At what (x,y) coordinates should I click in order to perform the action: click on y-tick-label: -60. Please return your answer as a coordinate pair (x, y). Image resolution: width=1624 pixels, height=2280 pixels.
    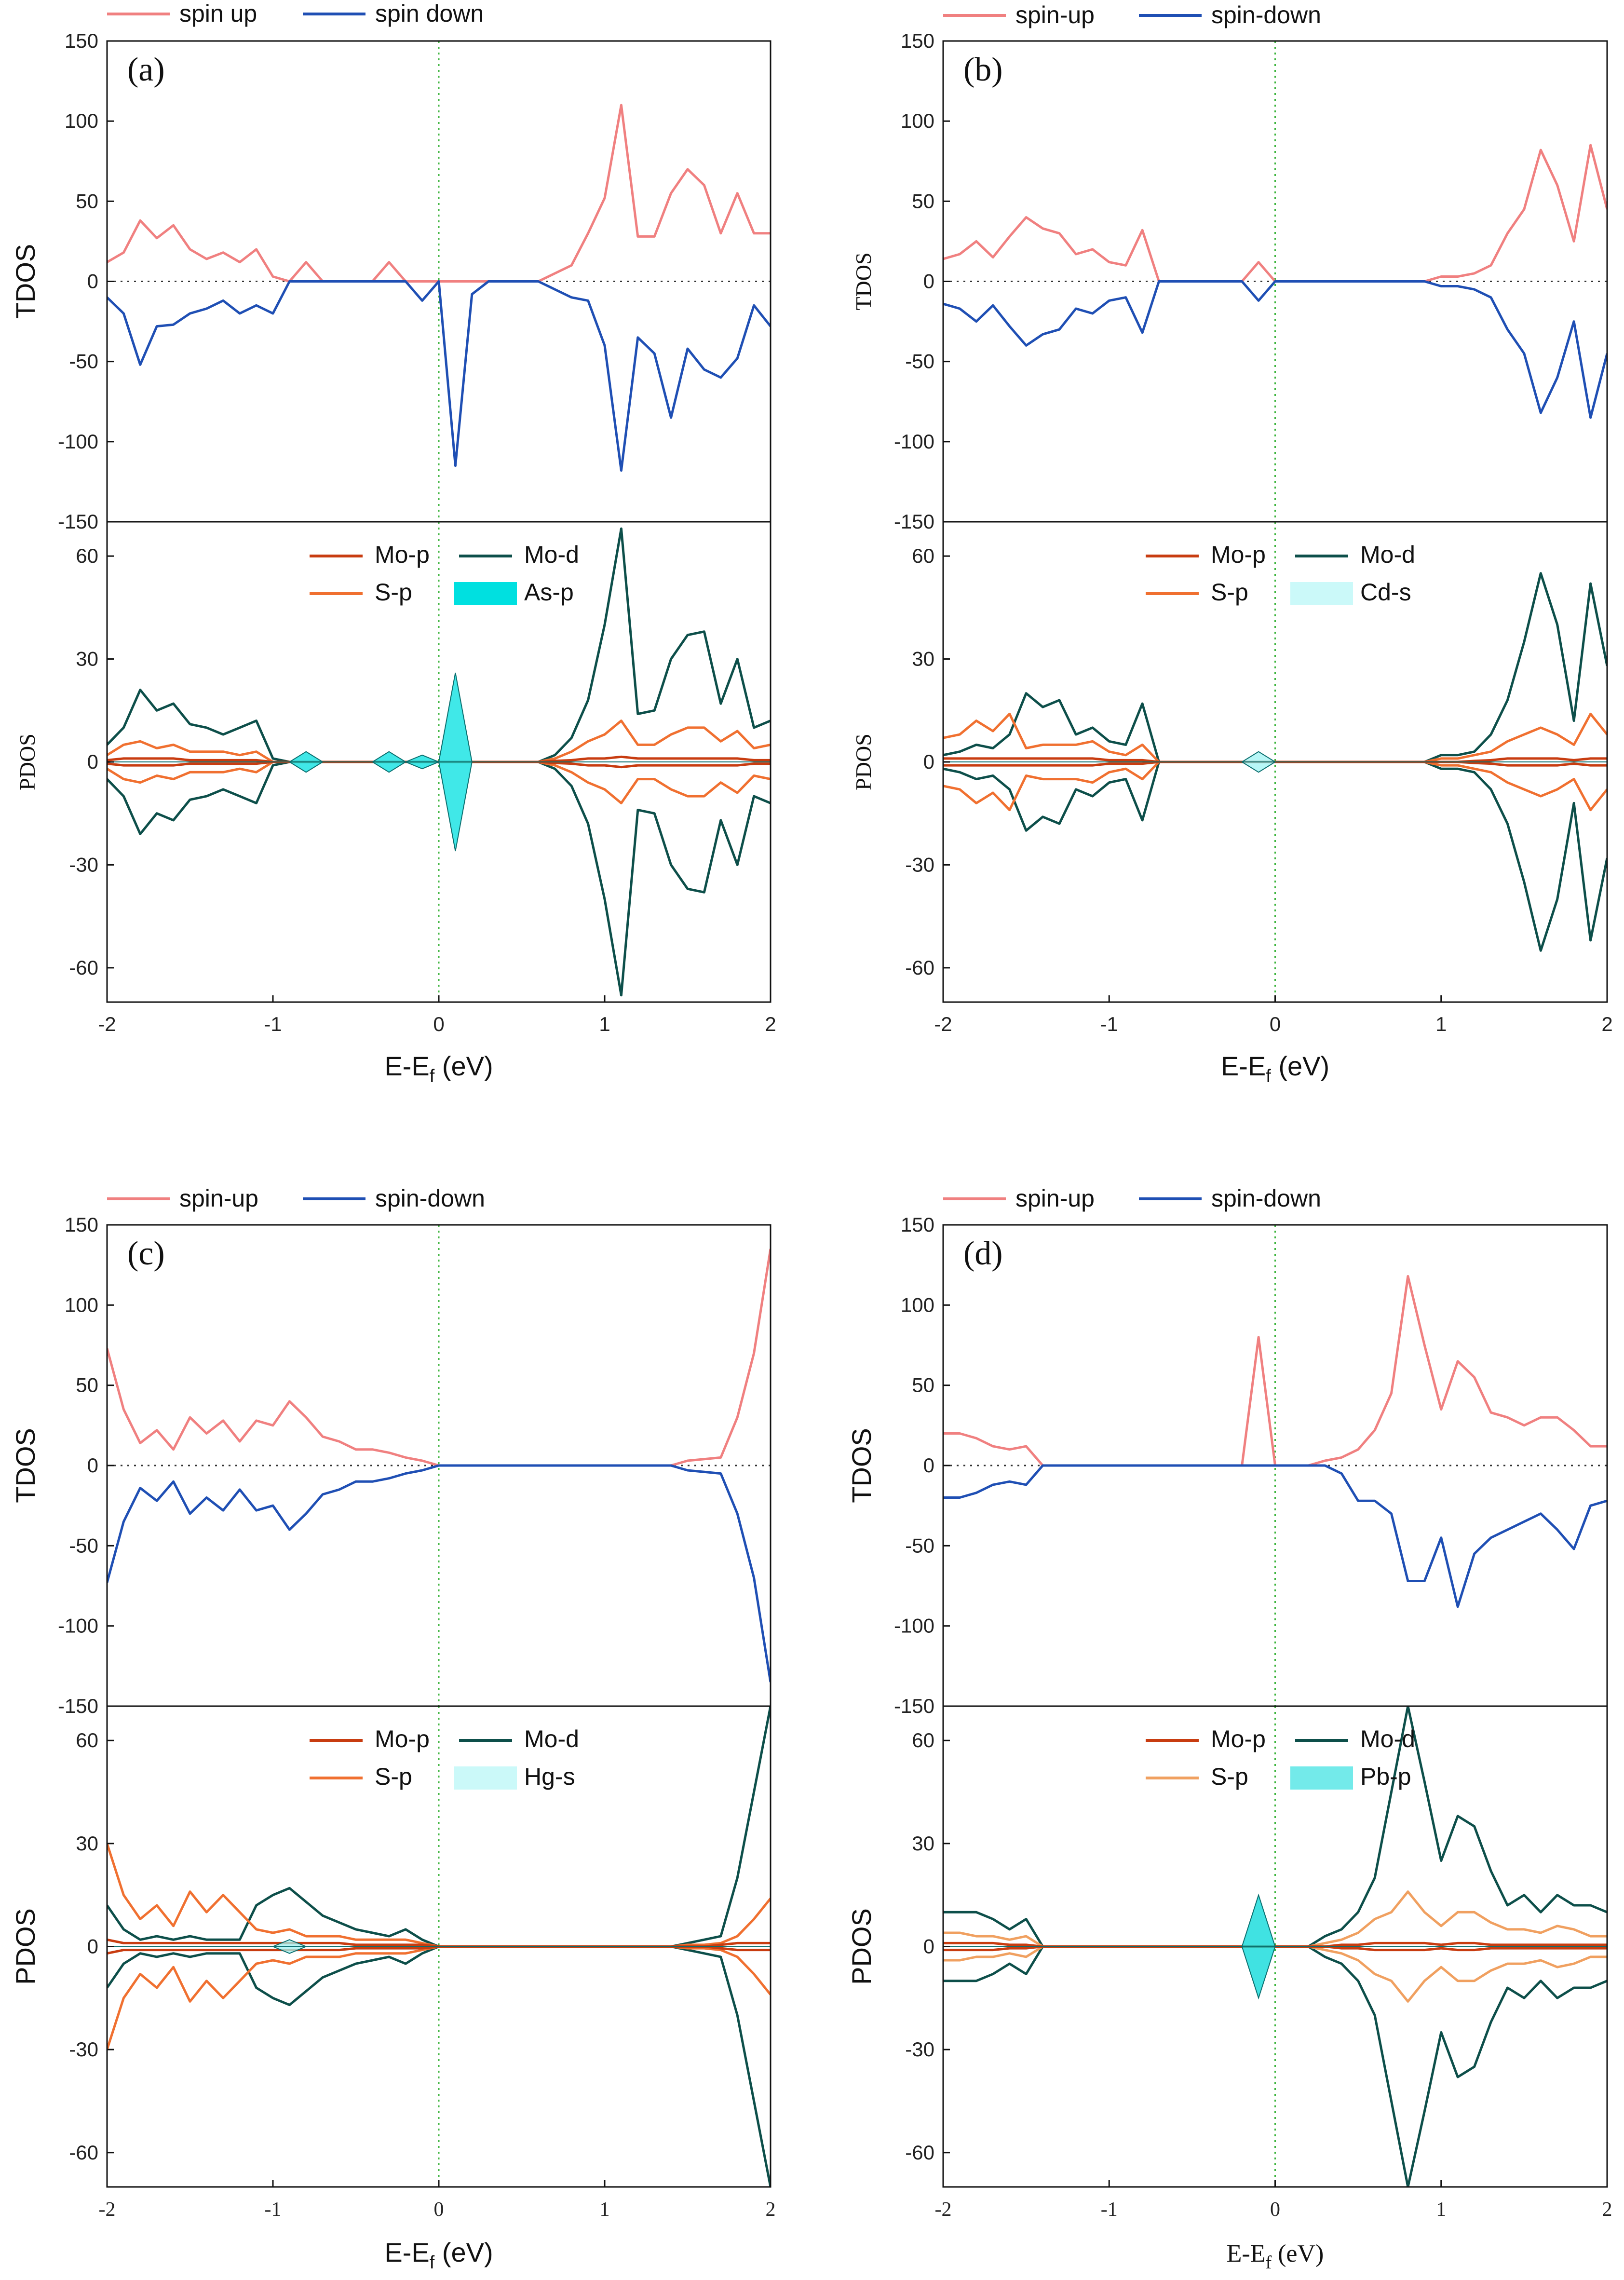
    Looking at the image, I should click on (83, 2152).